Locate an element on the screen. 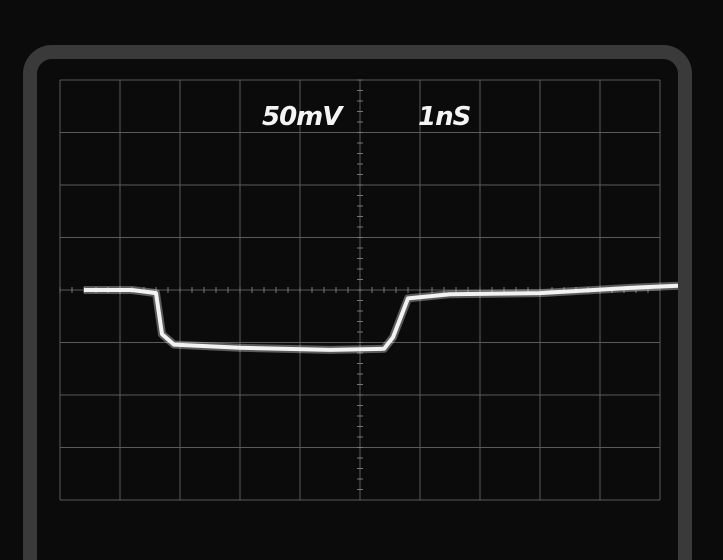 The image size is (723, 560). volts-per-div-label: 50mV is located at coordinates (303, 117).